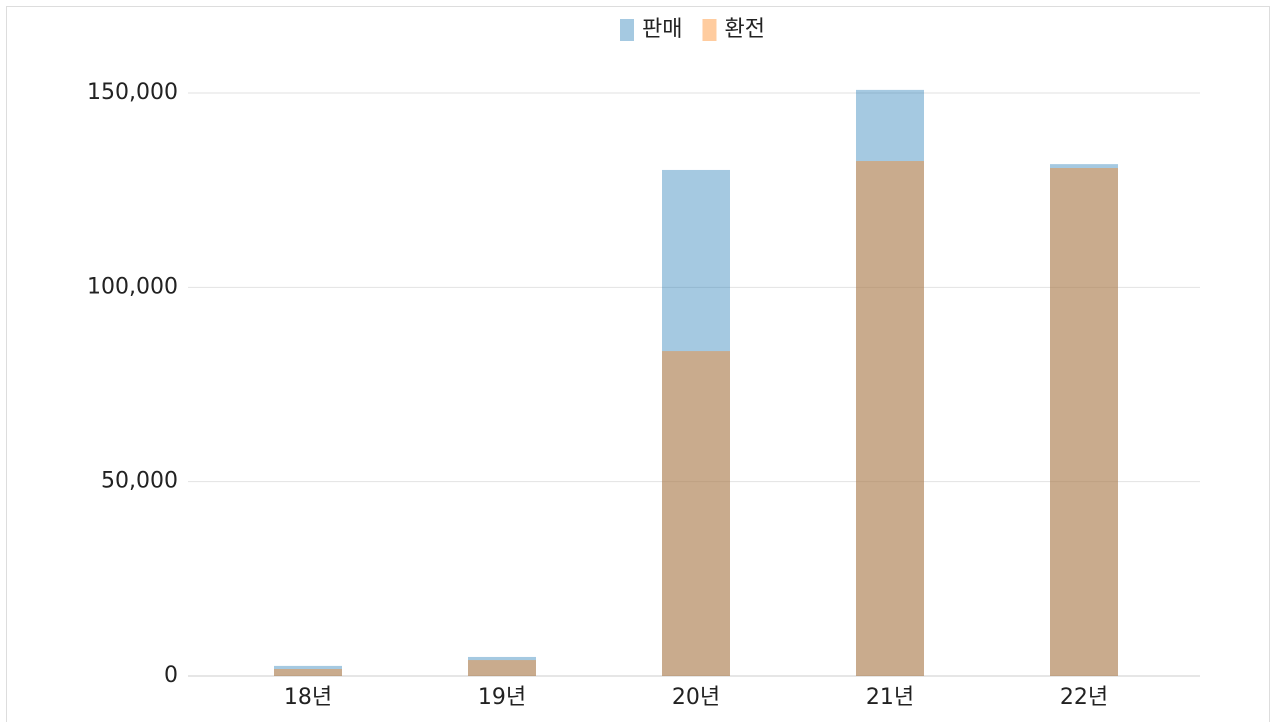 This screenshot has width=1276, height=722. I want to click on y-tick-label: 100,000, so click(132, 286).